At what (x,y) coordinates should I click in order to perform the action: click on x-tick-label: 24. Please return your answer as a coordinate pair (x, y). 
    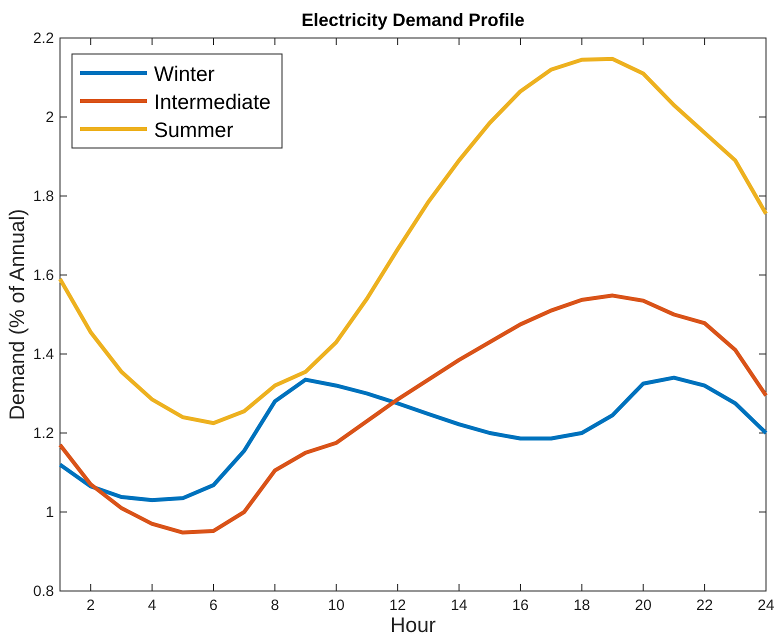
    Looking at the image, I should click on (766, 605).